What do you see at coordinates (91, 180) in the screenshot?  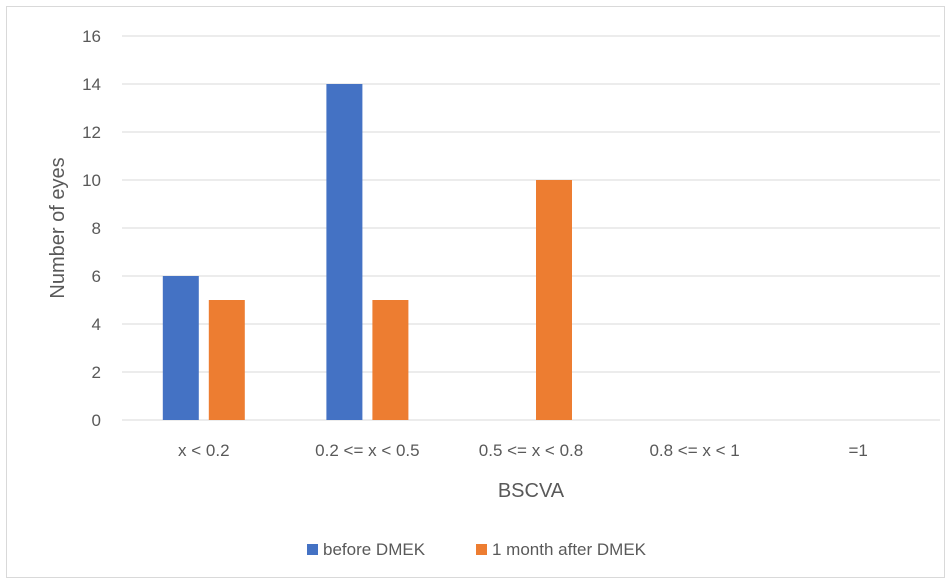 I see `y-tick-label: 10` at bounding box center [91, 180].